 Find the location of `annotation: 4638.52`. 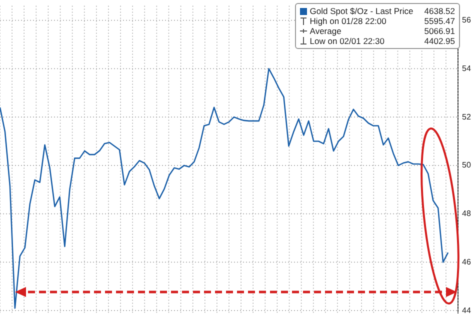

annotation: 4638.52 is located at coordinates (439, 11).